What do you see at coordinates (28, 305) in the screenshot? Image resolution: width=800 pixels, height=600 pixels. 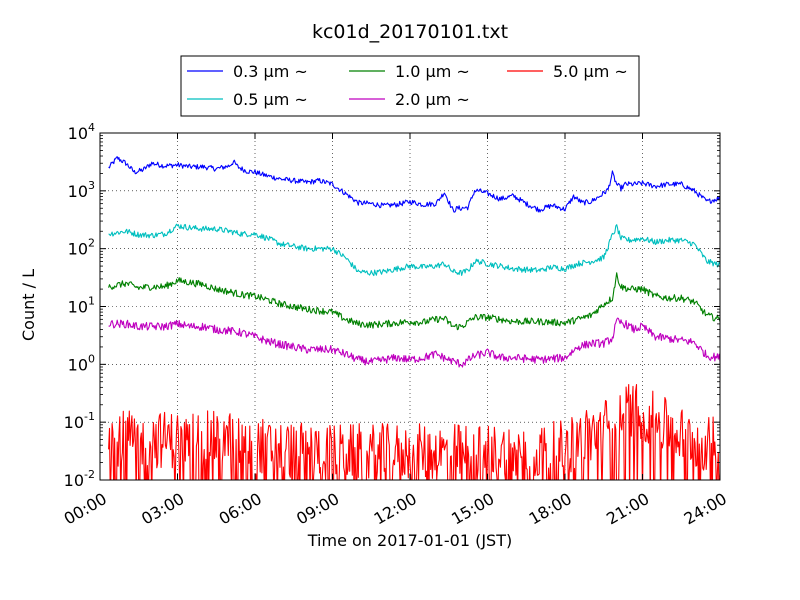 I see `y-axis-label: Count / L` at bounding box center [28, 305].